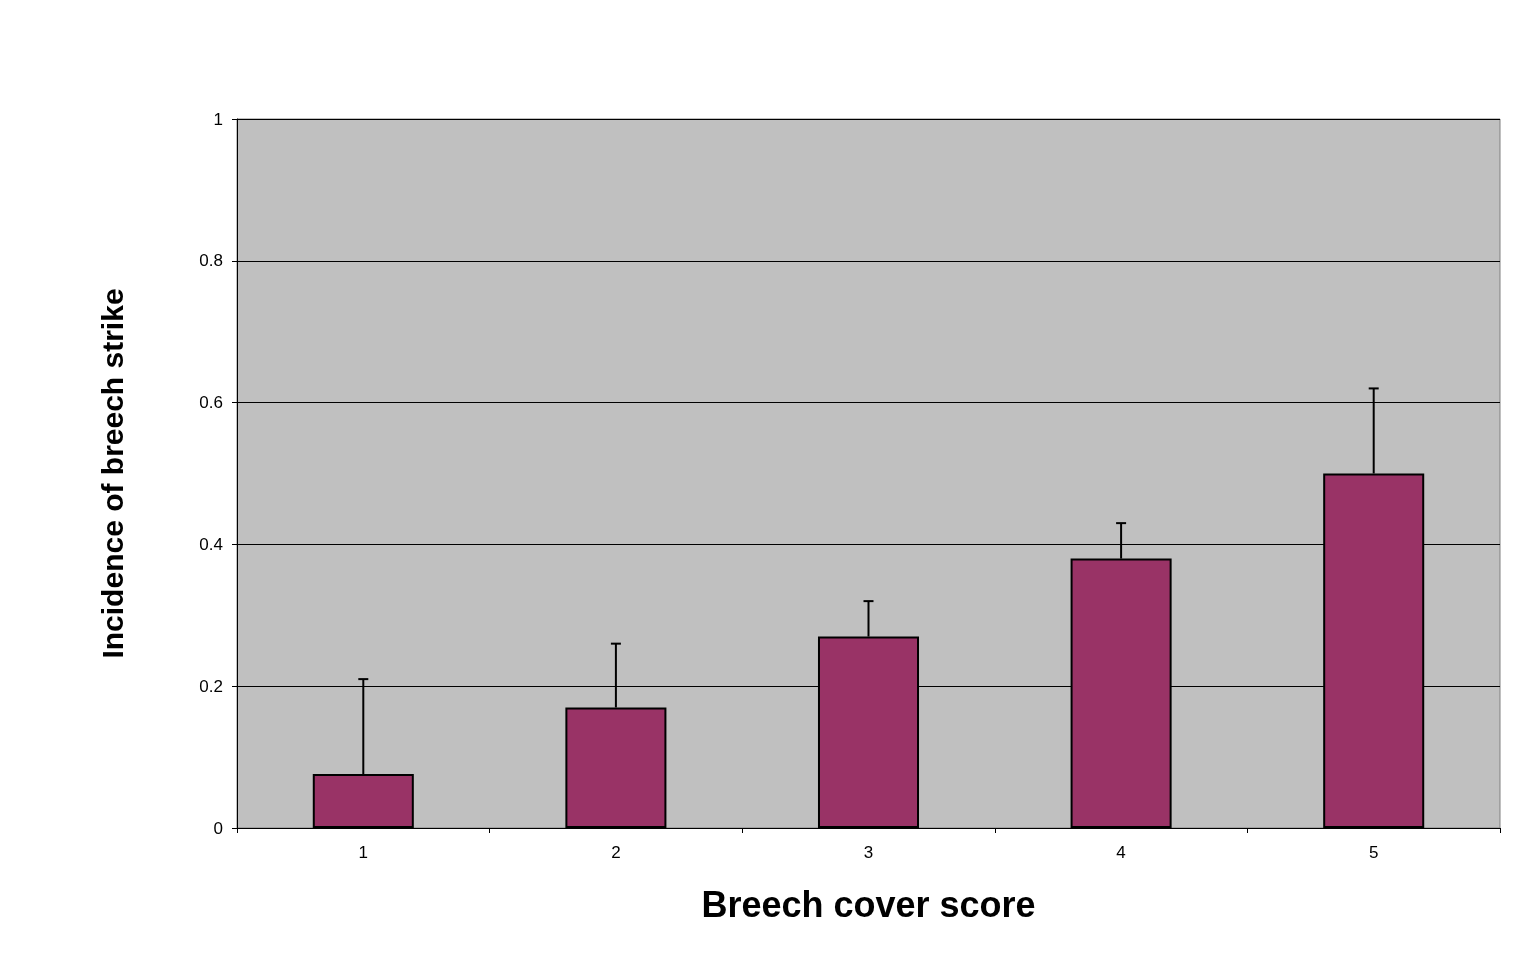  What do you see at coordinates (211, 544) in the screenshot?
I see `y-tick-label: 0.4` at bounding box center [211, 544].